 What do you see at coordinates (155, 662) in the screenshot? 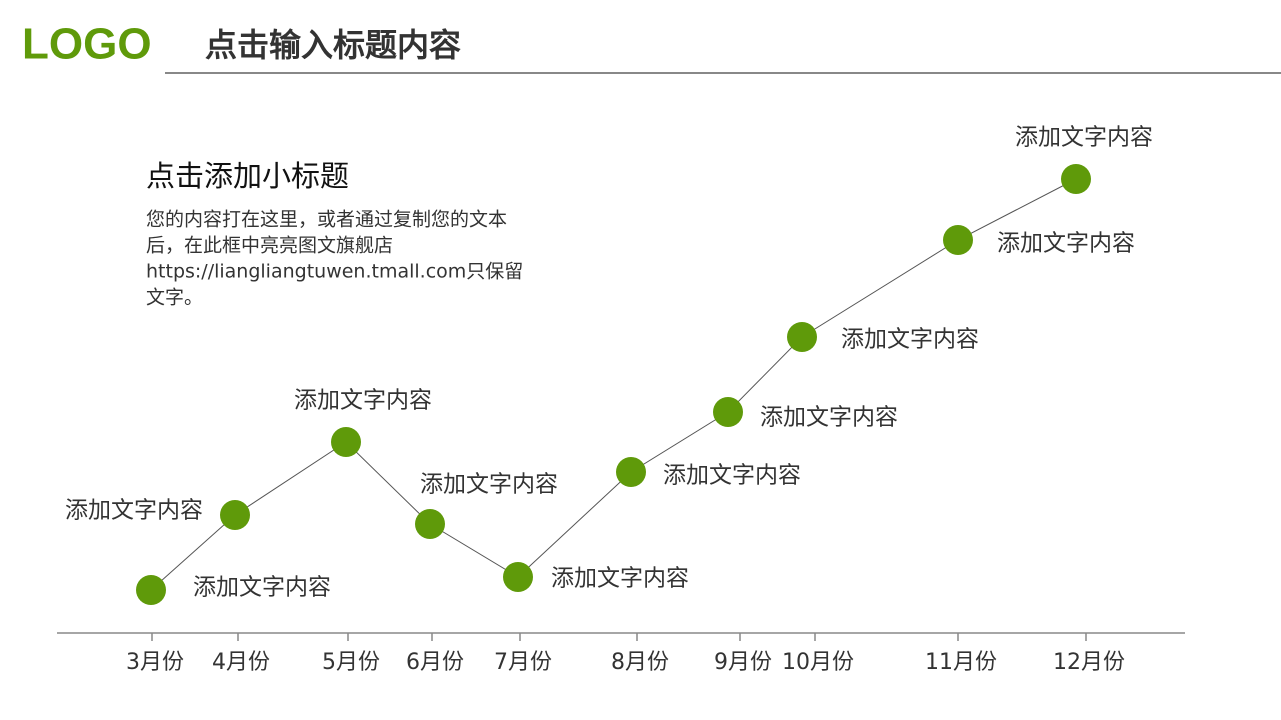
I see `month-label: 3月份` at bounding box center [155, 662].